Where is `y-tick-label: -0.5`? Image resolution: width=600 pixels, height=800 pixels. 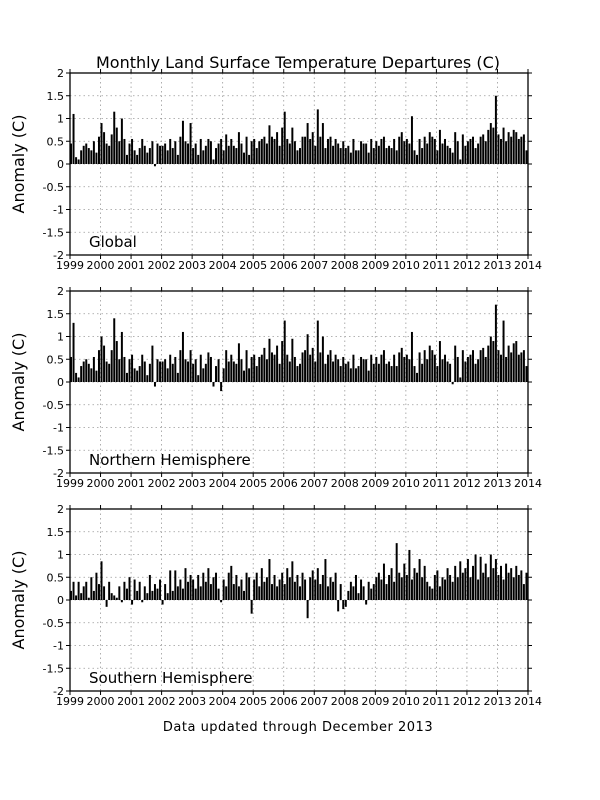 y-tick-label: -0.5 is located at coordinates (53, 405).